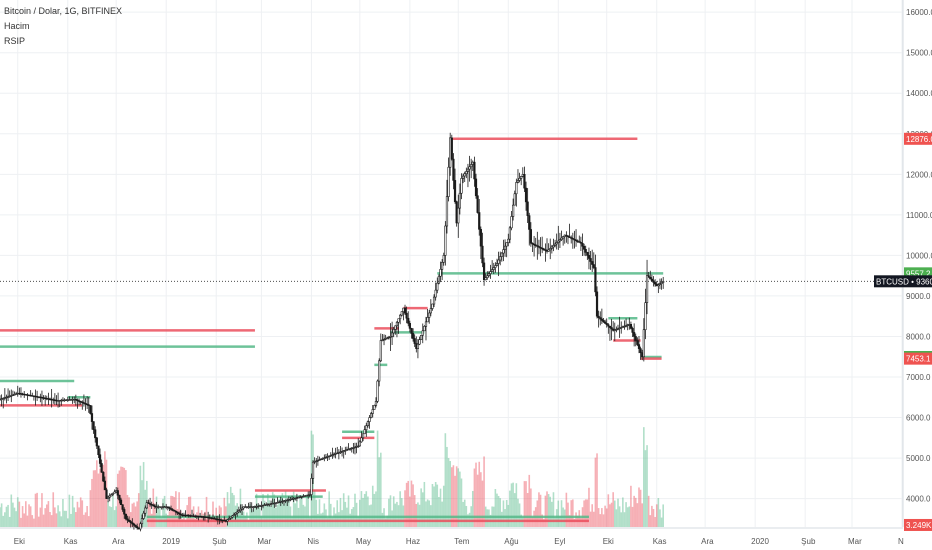 The height and width of the screenshot is (550, 932). Describe the element at coordinates (15, 41) in the screenshot. I see `rsi-indicator-label: RSIP` at that location.